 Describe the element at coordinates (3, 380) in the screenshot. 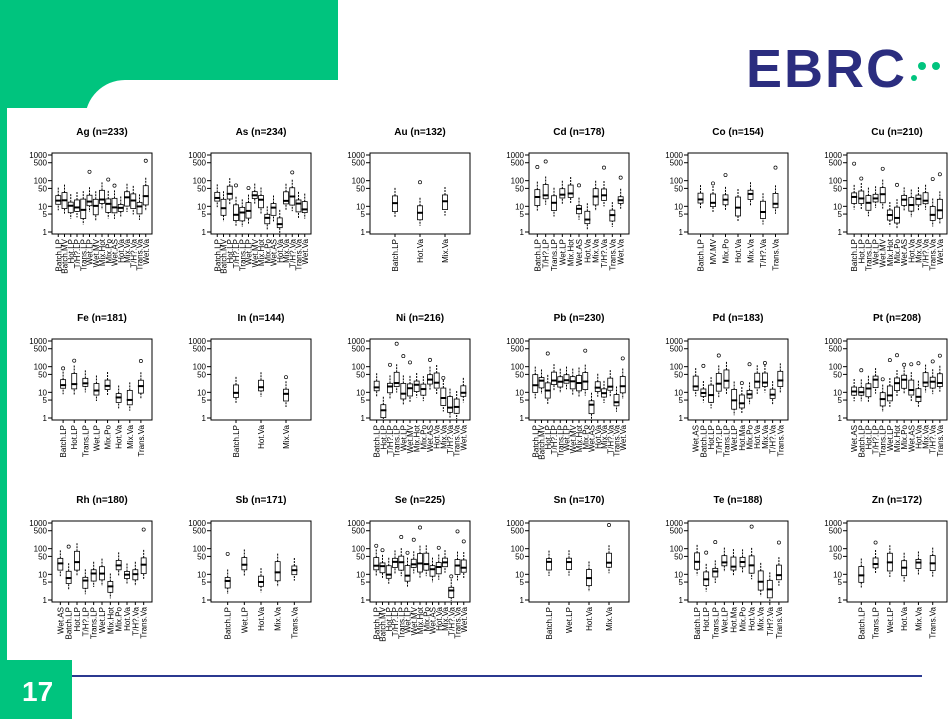

I see `left-green-strip` at that location.